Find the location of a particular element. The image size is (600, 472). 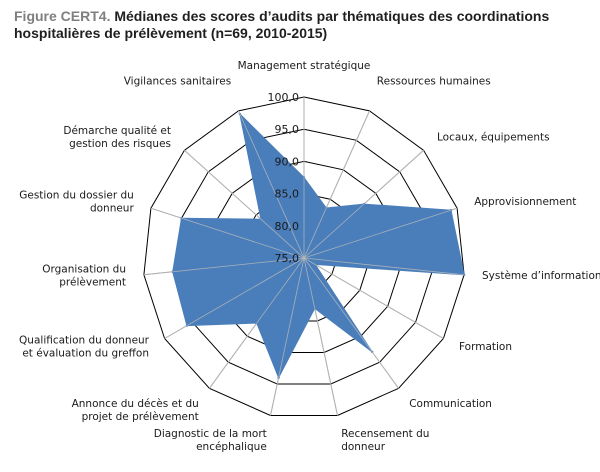

axis-label-line: Système d’information is located at coordinates (541, 276).